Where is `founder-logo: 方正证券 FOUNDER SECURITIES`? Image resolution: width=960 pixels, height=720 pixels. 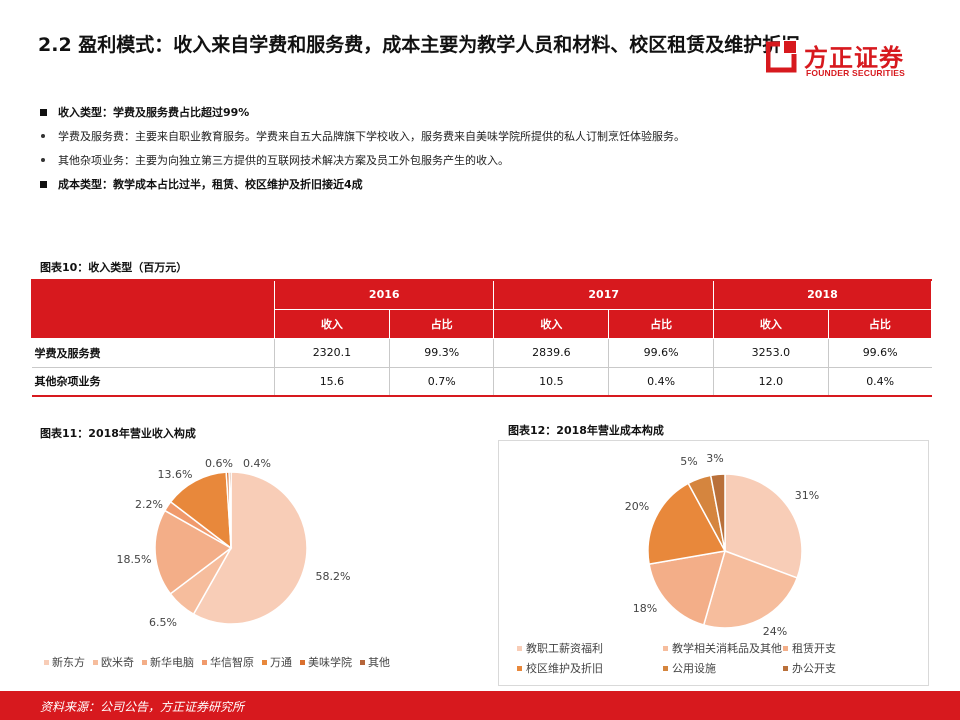 founder-logo: 方正证券 FOUNDER SECURITIES is located at coordinates (846, 59).